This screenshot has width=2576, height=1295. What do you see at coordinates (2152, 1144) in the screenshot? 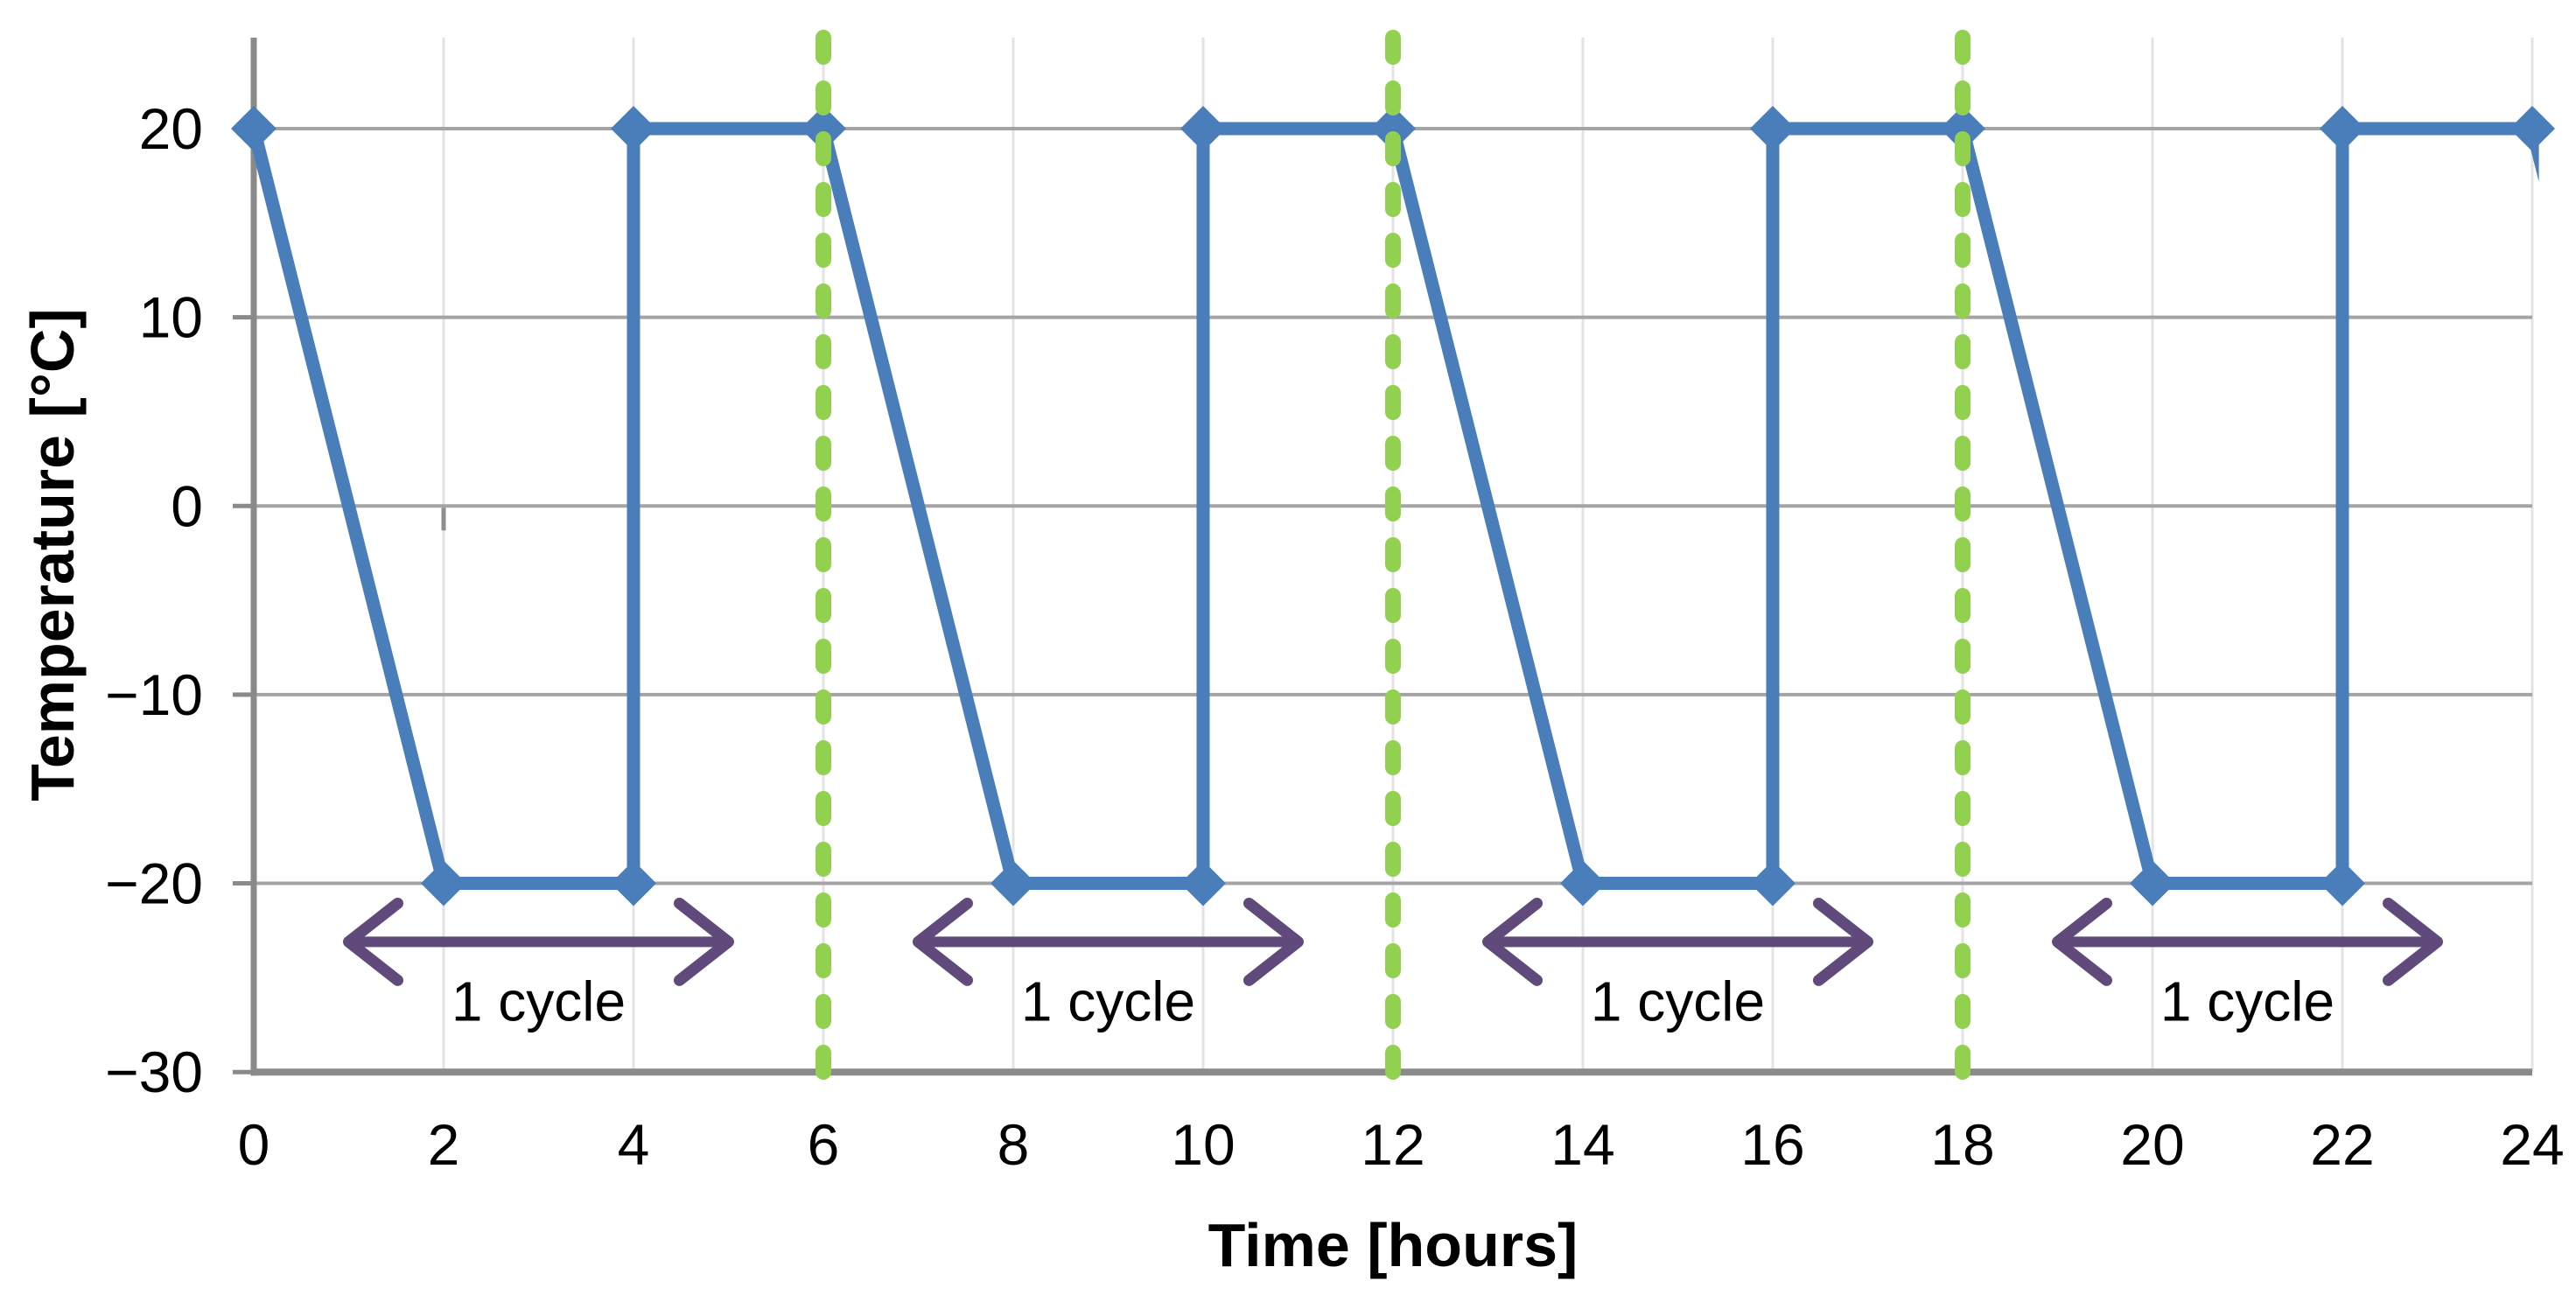
I see `x-tick-label: 20` at bounding box center [2152, 1144].